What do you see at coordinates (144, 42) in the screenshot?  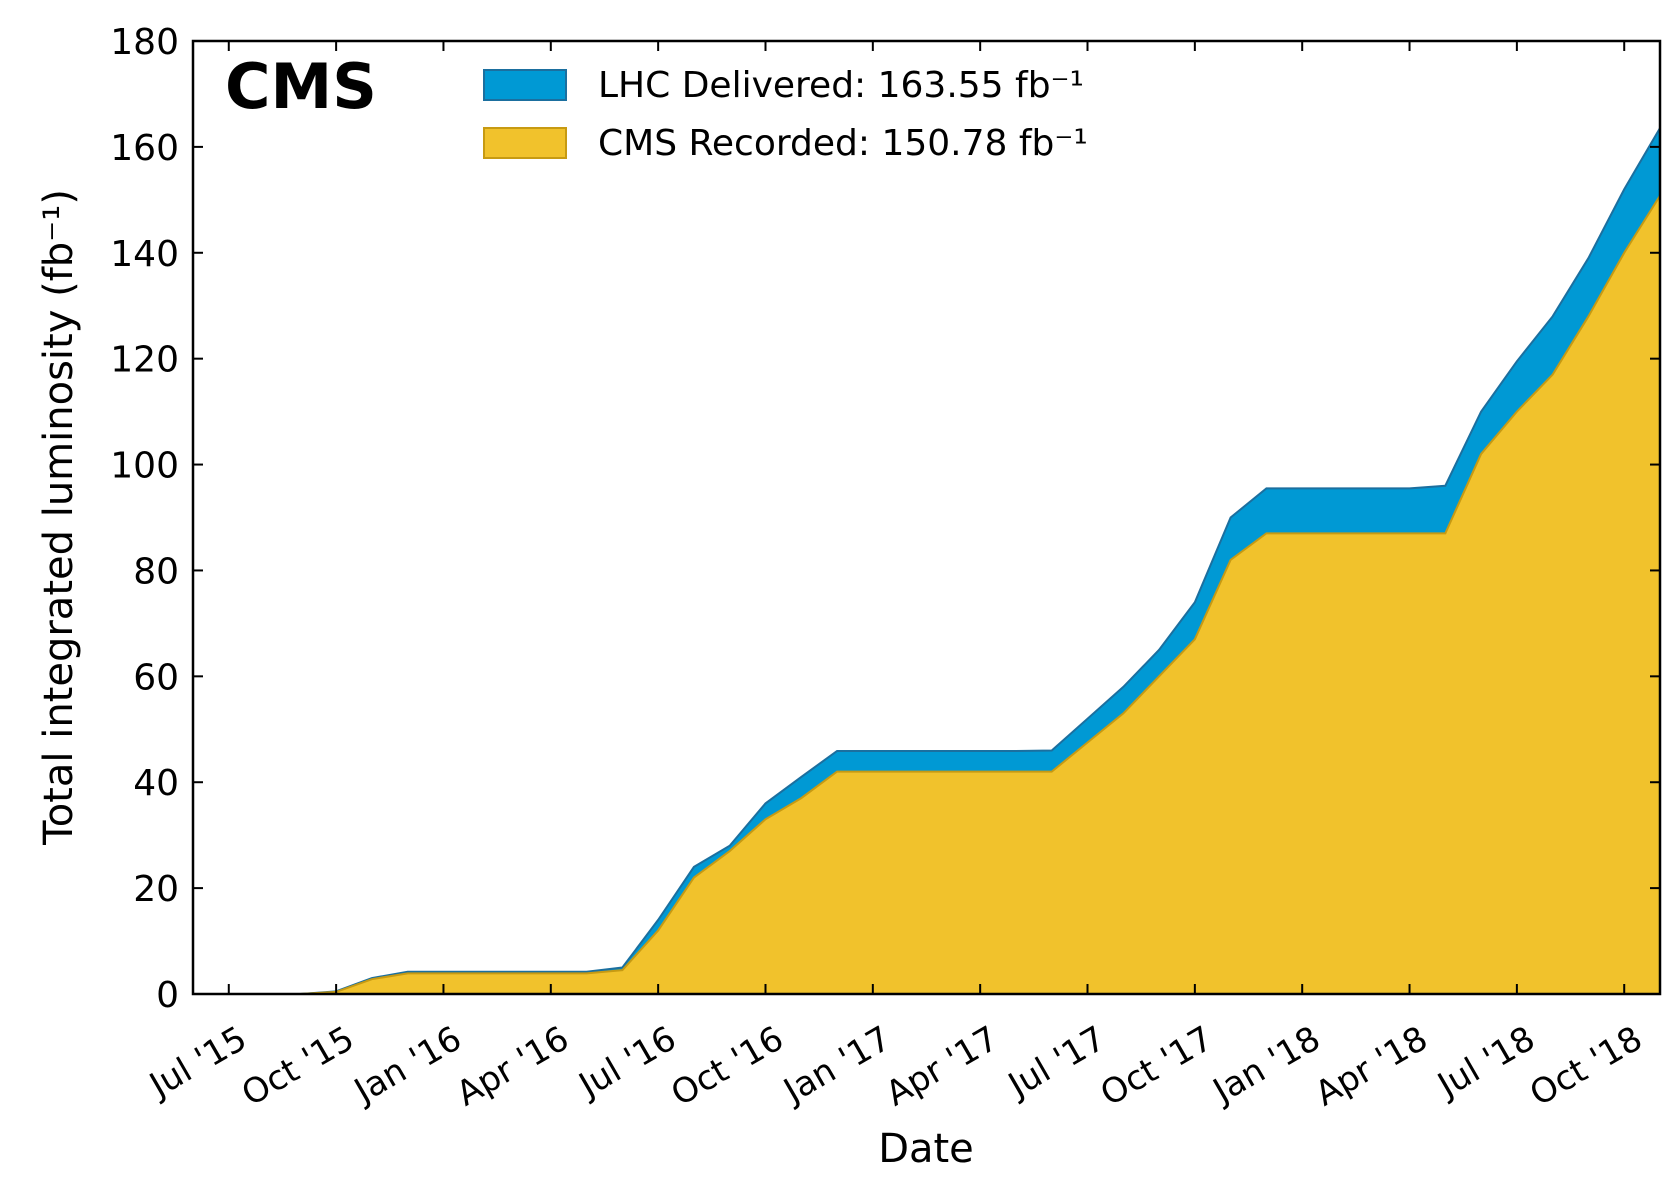 I see `y-tick-label: 180` at bounding box center [144, 42].